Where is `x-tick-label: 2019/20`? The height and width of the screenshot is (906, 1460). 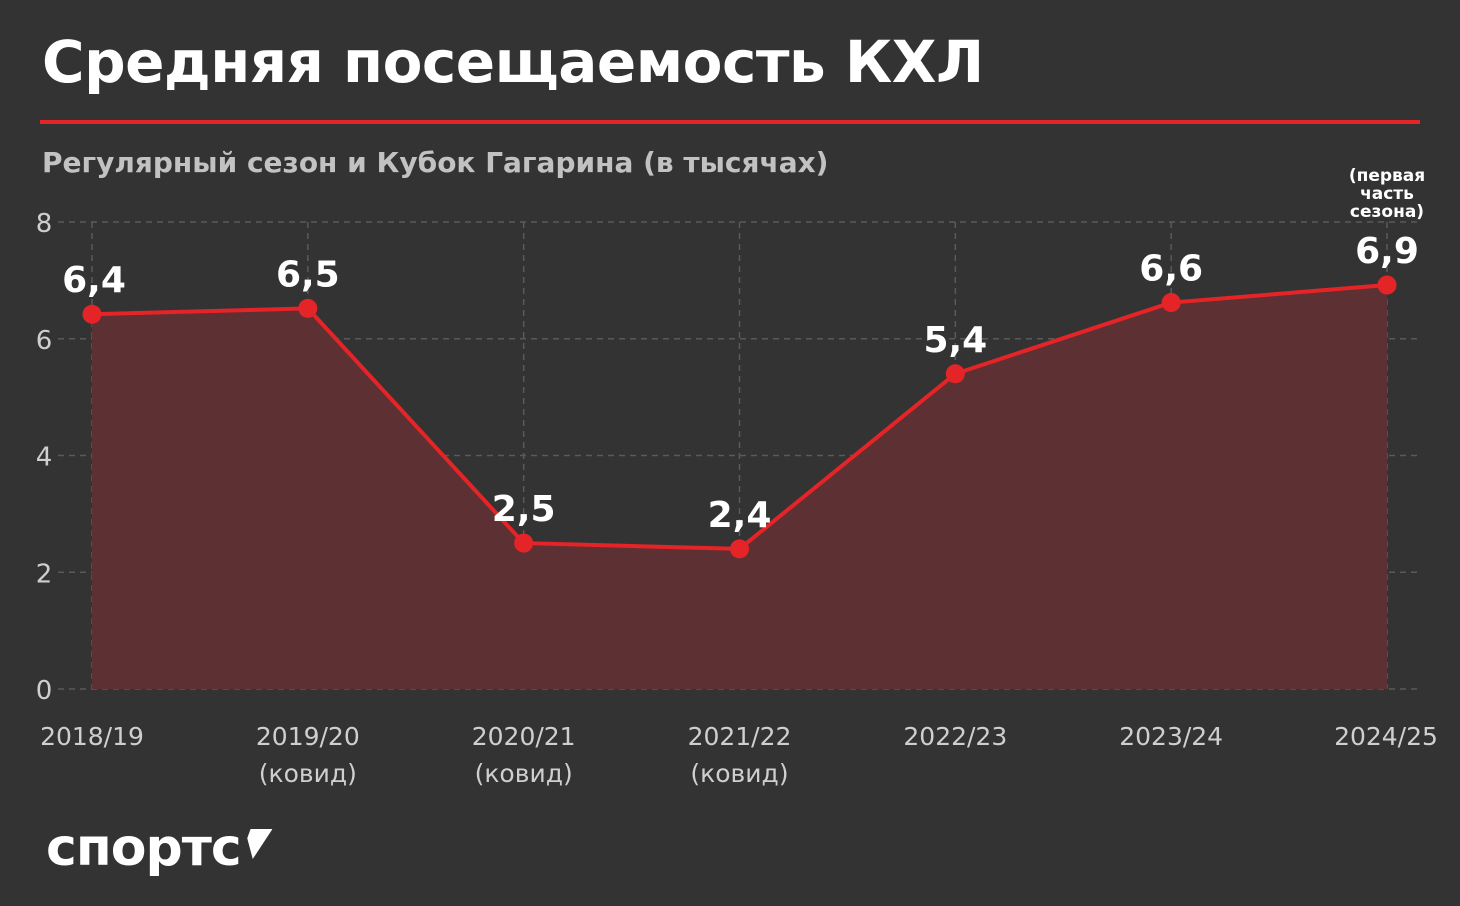 x-tick-label: 2019/20 is located at coordinates (308, 736).